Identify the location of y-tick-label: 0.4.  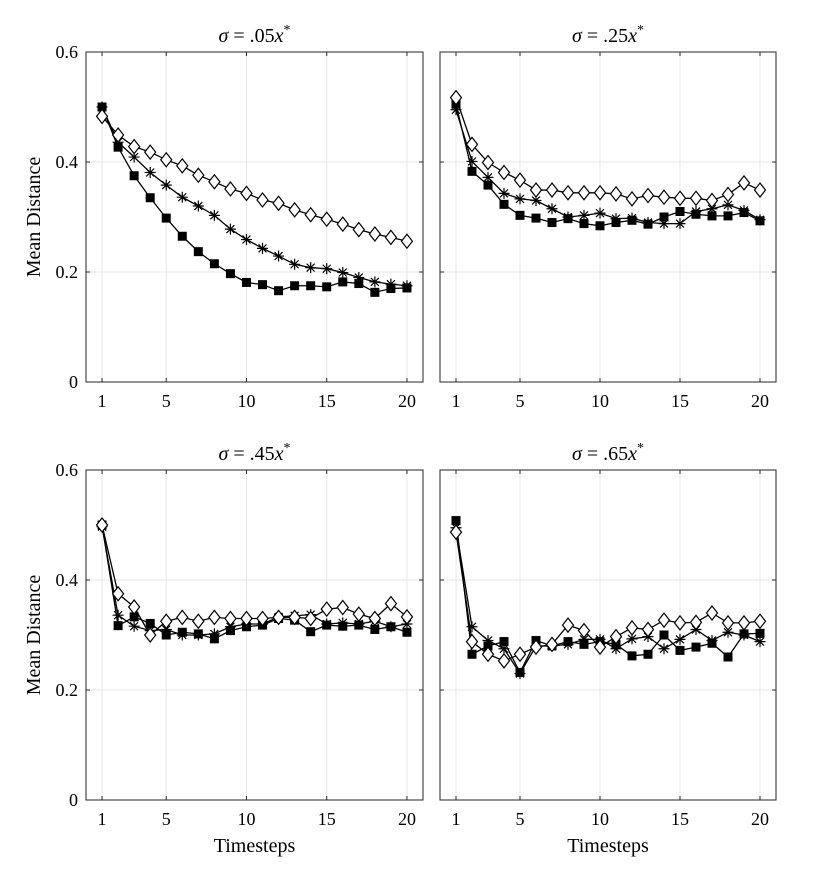
(67, 162).